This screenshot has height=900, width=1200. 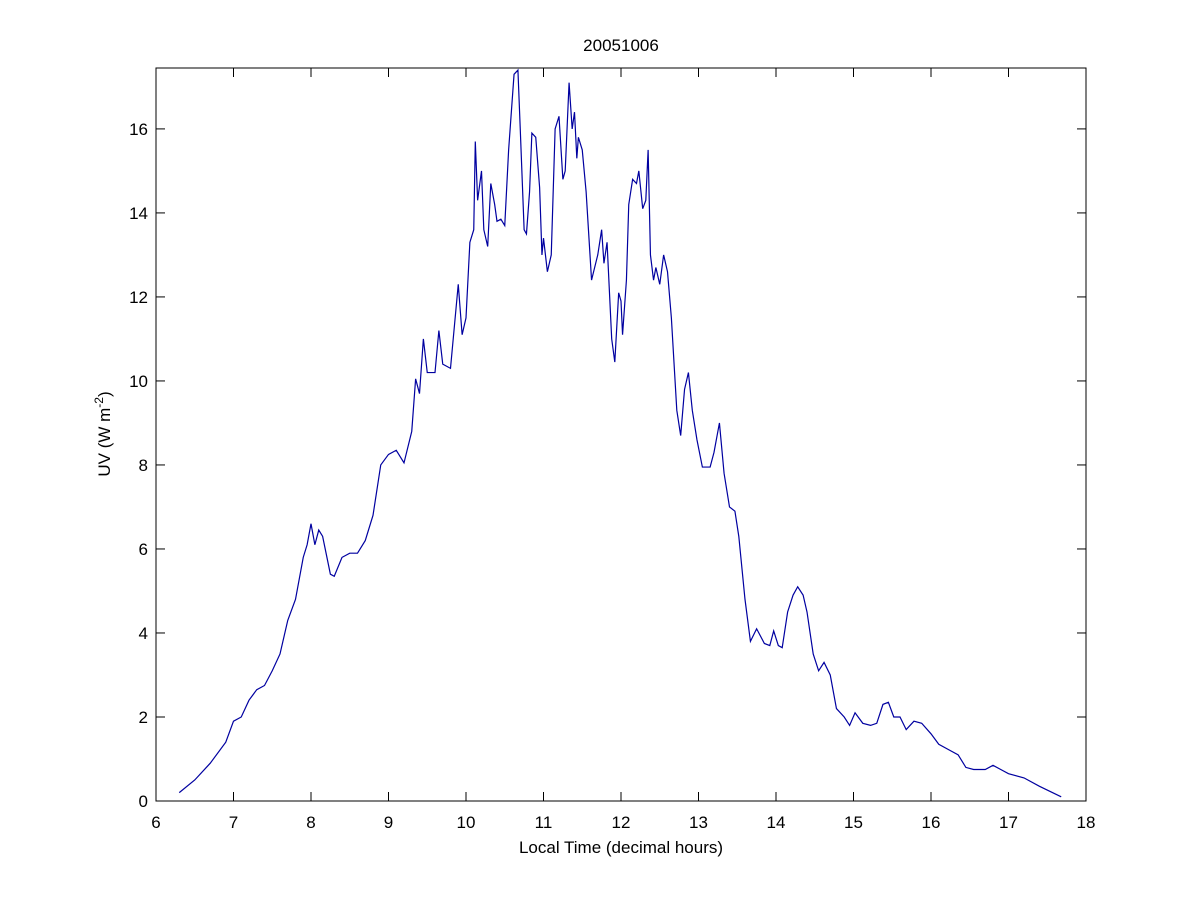 I want to click on x-tick-label: 8, so click(x=310, y=822).